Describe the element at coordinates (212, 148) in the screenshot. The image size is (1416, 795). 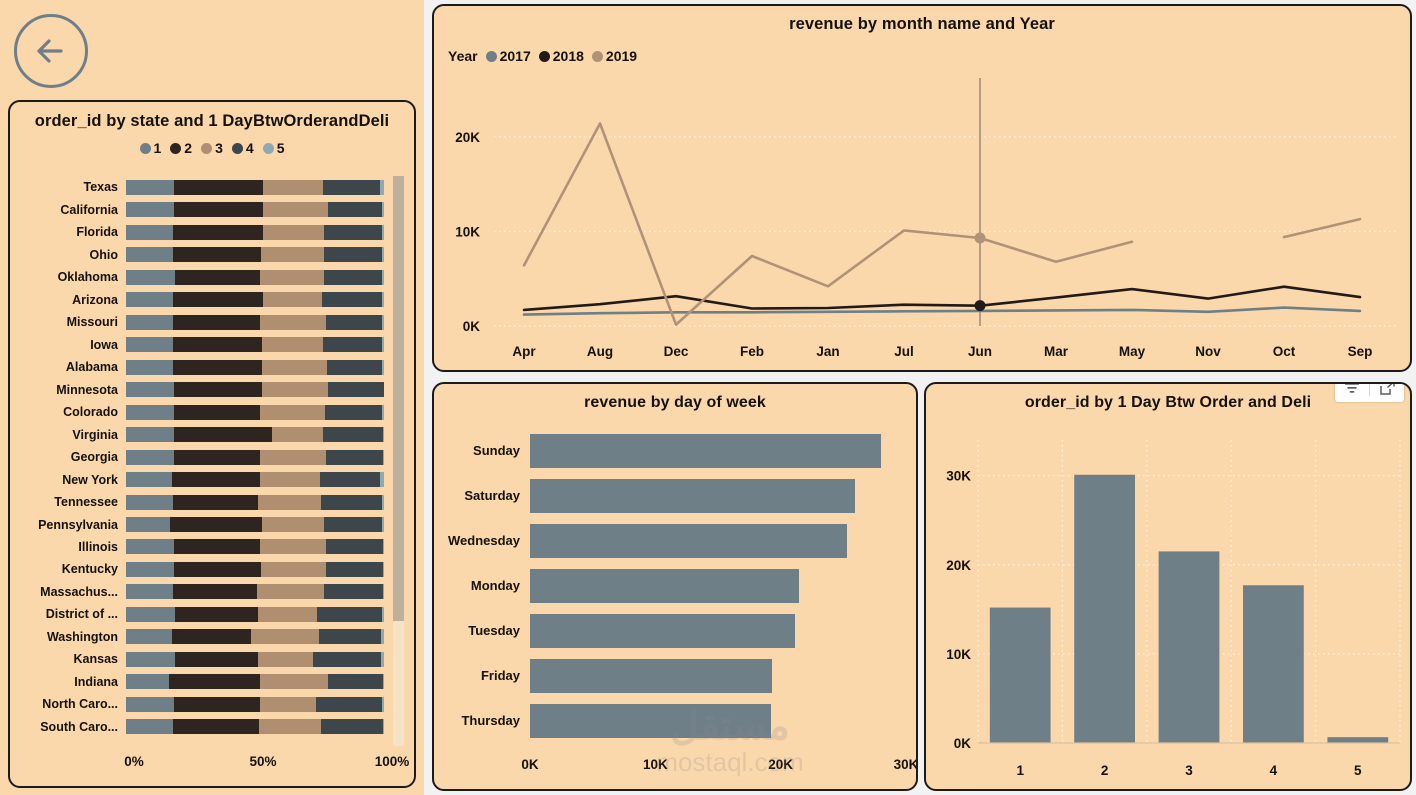
I see `state-legend-item-3: 3` at that location.